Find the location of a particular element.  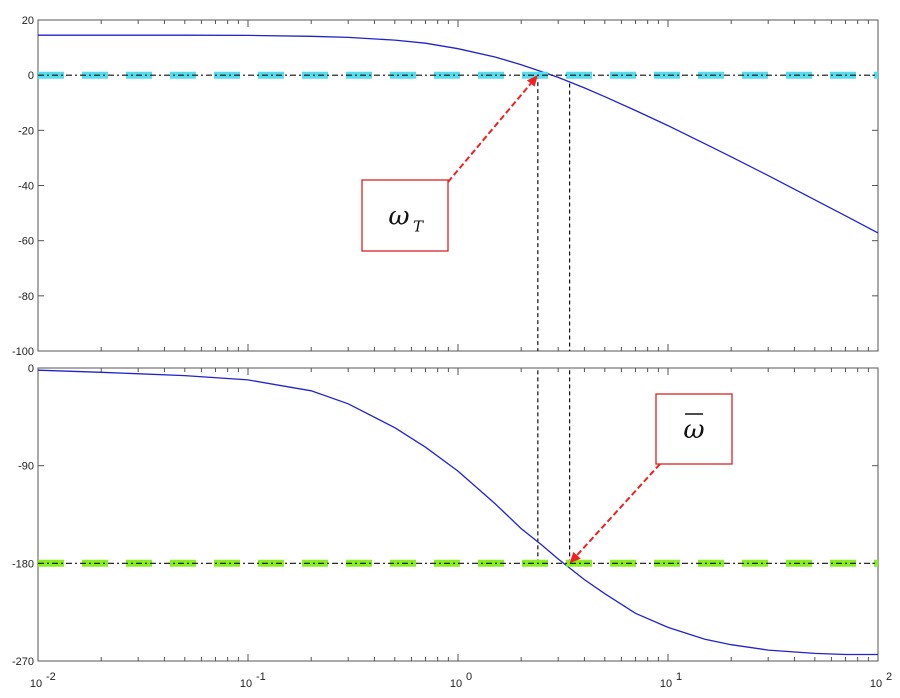

x-tick-exponent: -1 is located at coordinates (261, 677).